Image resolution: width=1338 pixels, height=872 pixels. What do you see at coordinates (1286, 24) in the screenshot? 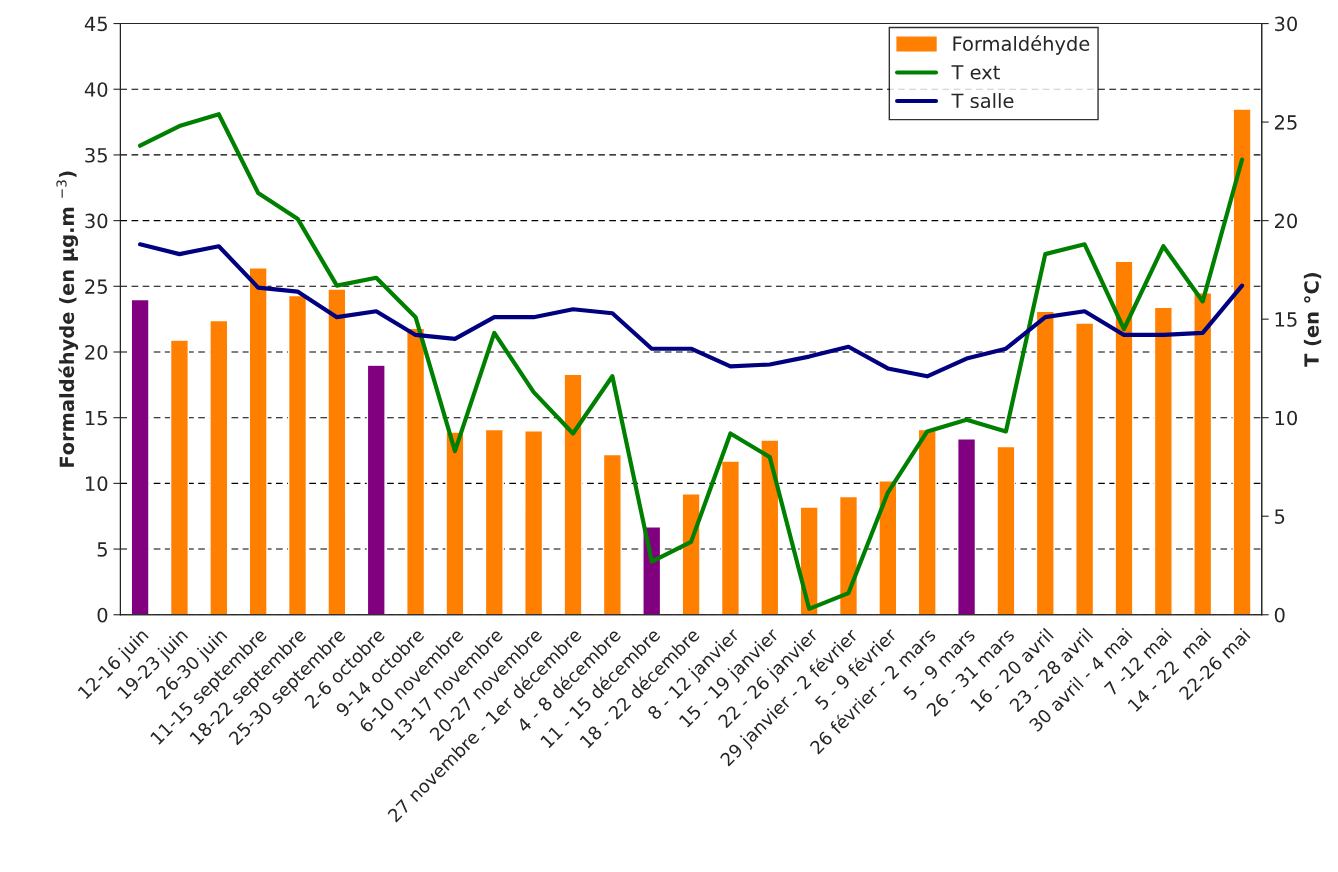
I see `y2-tick-label: 30` at bounding box center [1286, 24].